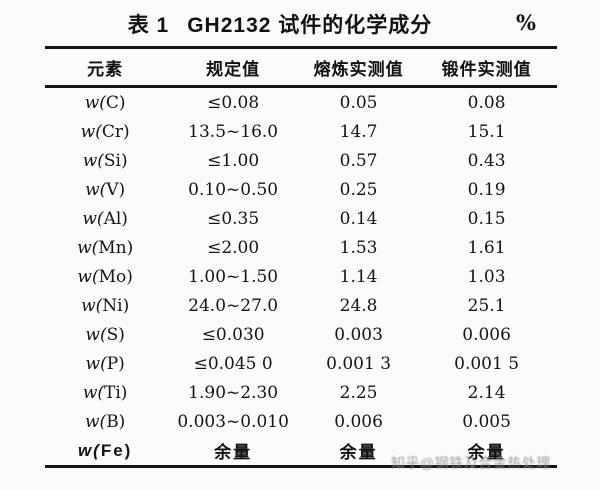  I want to click on spec-value-cell: 13.5~16.0, so click(233, 131).